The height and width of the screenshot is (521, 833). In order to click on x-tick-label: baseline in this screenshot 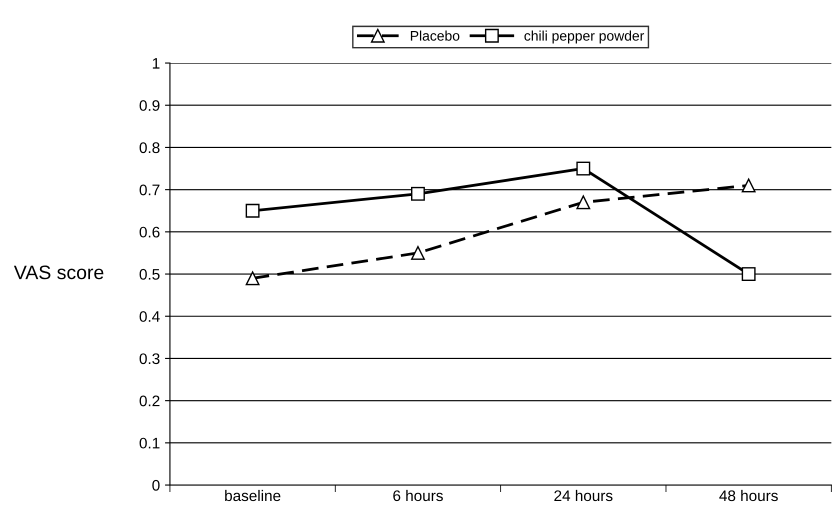, I will do `click(252, 496)`.